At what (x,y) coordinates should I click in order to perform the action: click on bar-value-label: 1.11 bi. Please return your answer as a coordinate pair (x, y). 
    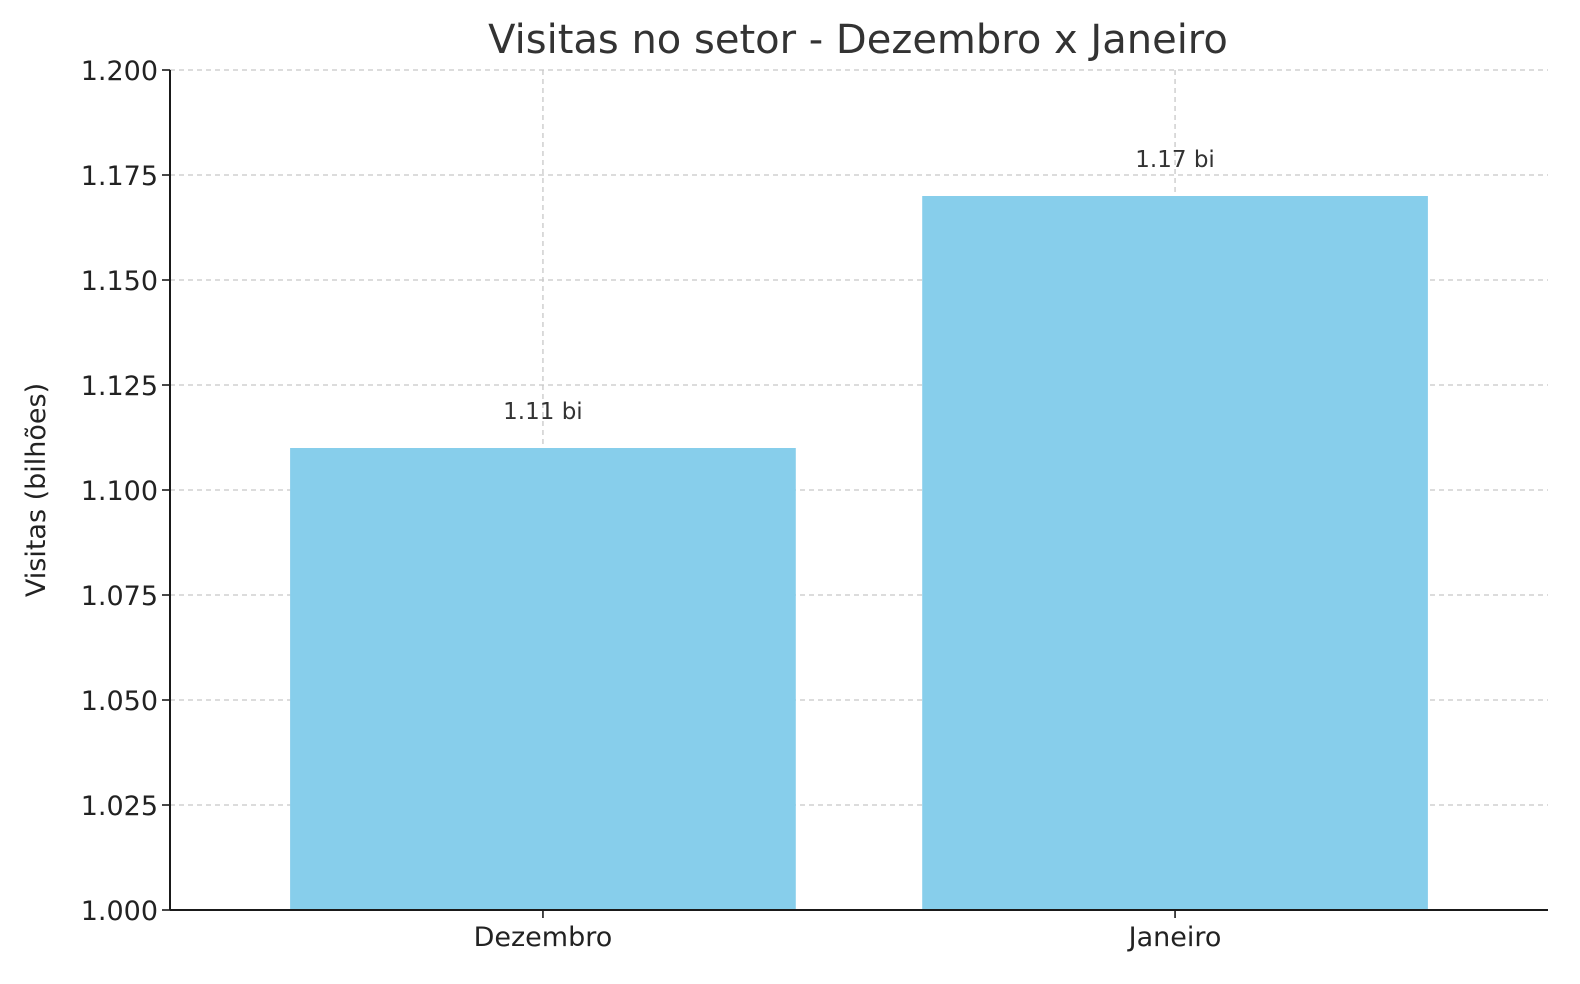
    Looking at the image, I should click on (543, 412).